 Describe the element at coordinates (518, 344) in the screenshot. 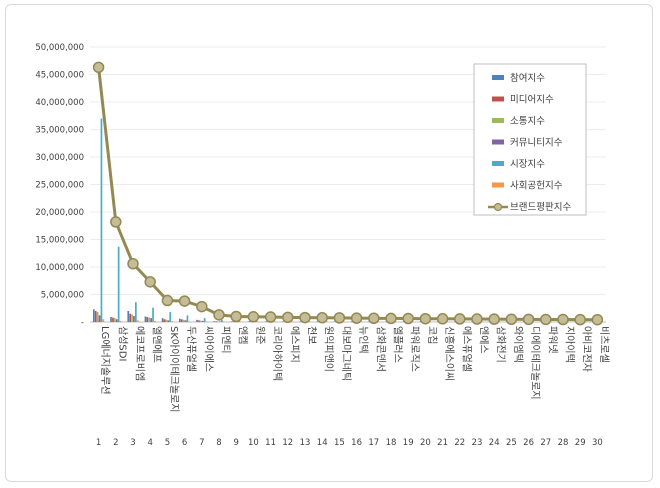

I see `x-category-label: 와이엠텍` at that location.